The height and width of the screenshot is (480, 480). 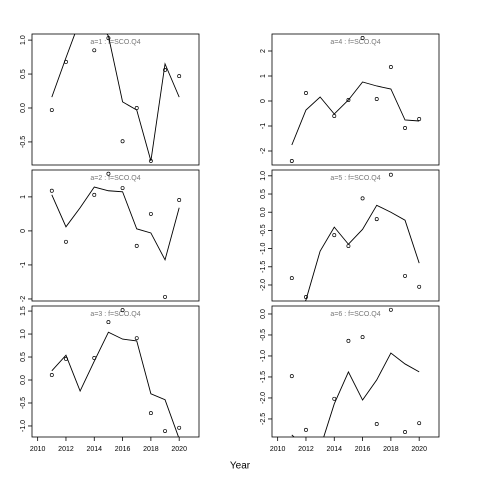 What do you see at coordinates (355, 314) in the screenshot?
I see `panel-title: a=6 : f=SCO.Q4` at bounding box center [355, 314].